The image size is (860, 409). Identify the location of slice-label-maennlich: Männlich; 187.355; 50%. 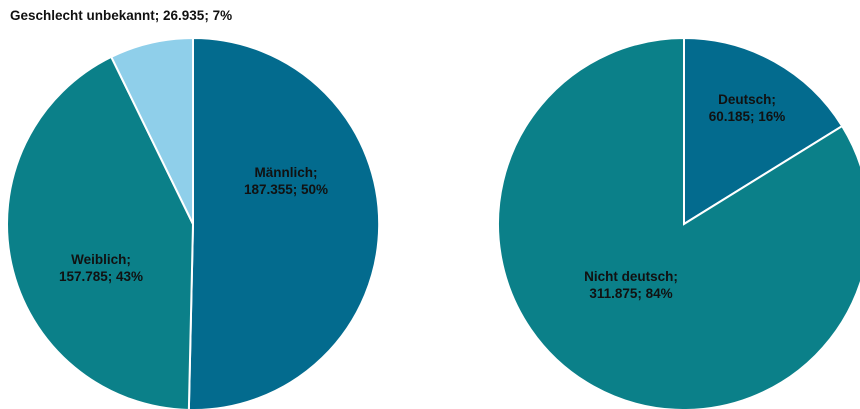
(286, 181).